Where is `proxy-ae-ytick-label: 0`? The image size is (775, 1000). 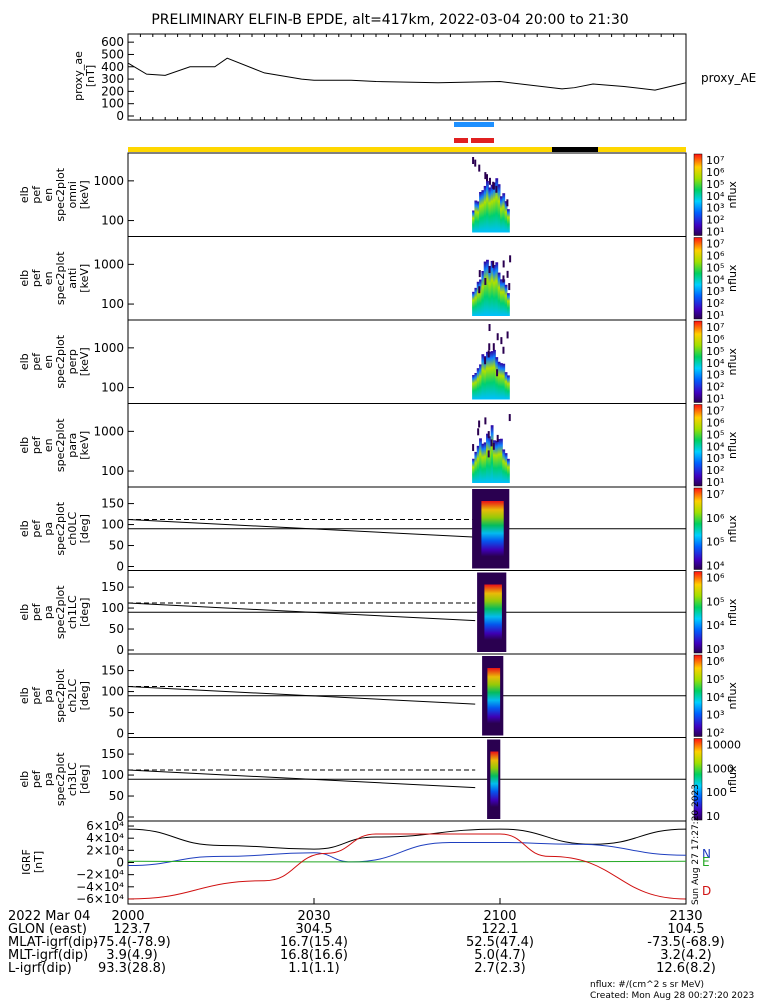 proxy-ae-ytick-label: 0 is located at coordinates (120, 116).